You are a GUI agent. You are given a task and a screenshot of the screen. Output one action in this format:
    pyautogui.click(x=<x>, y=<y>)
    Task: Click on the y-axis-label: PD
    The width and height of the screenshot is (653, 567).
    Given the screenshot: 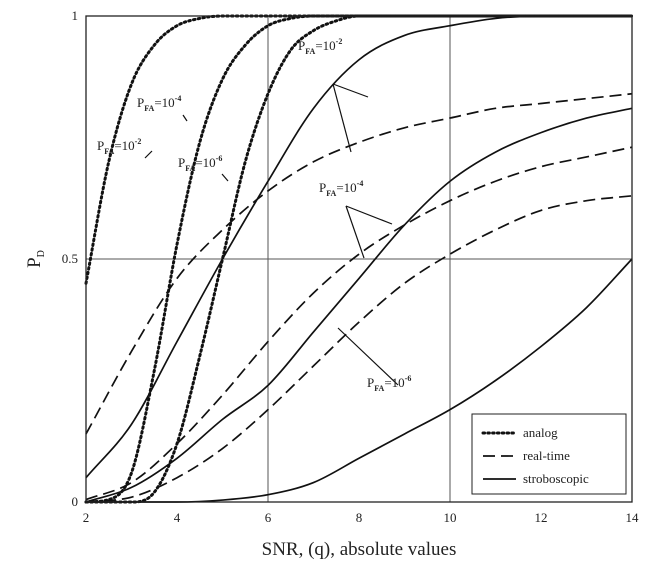 What is the action you would take?
    pyautogui.click(x=35, y=259)
    